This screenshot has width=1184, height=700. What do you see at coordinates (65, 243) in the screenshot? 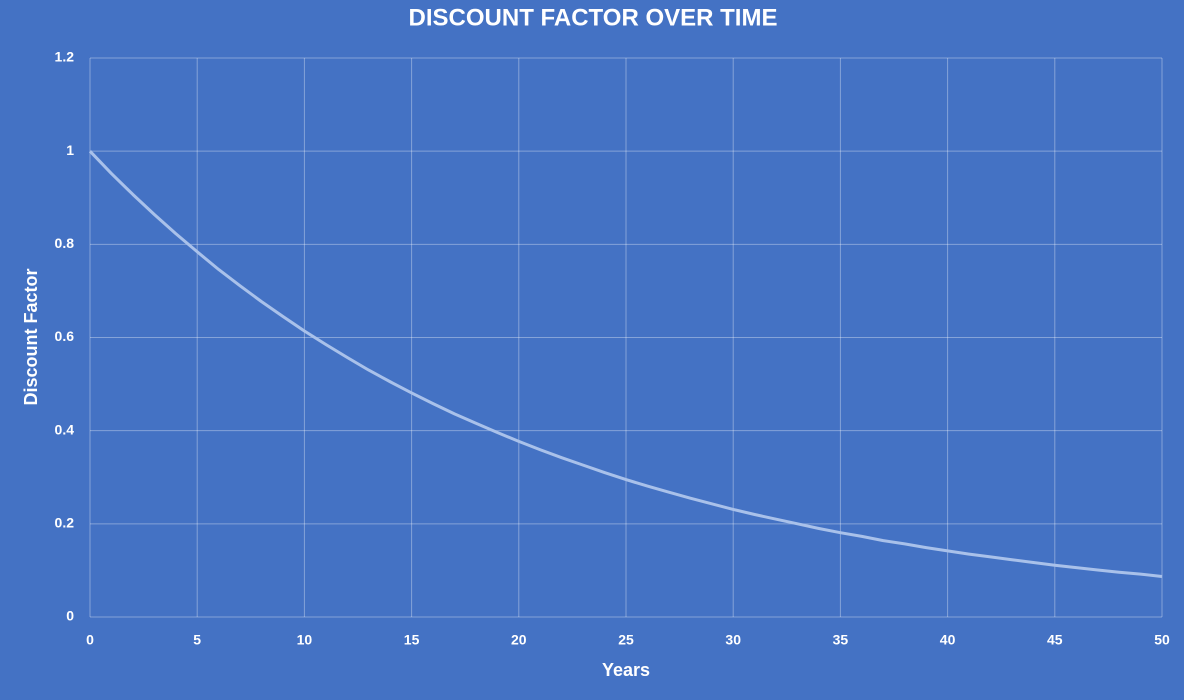
I see `y-tick-label: 0.8` at bounding box center [65, 243].